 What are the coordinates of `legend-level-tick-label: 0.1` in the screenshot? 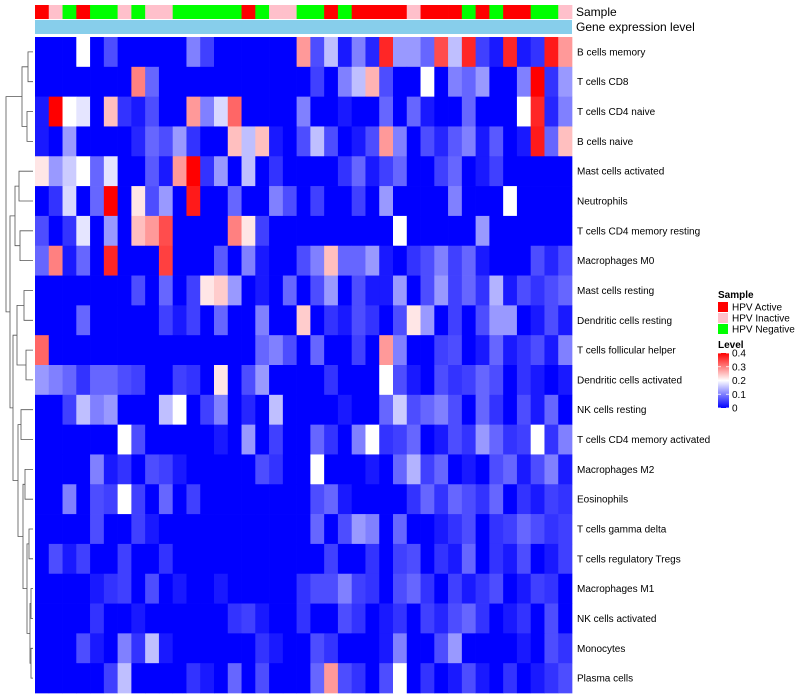 It's located at (739, 395).